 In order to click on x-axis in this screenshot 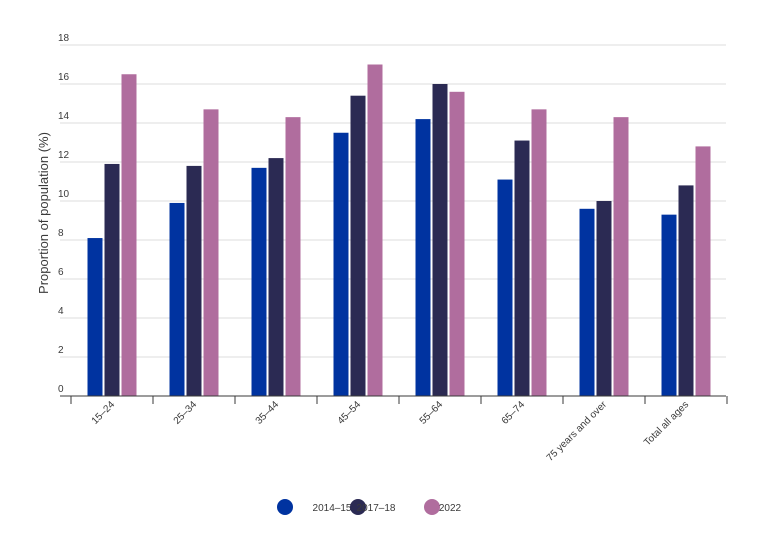, I will do `click(394, 399)`.